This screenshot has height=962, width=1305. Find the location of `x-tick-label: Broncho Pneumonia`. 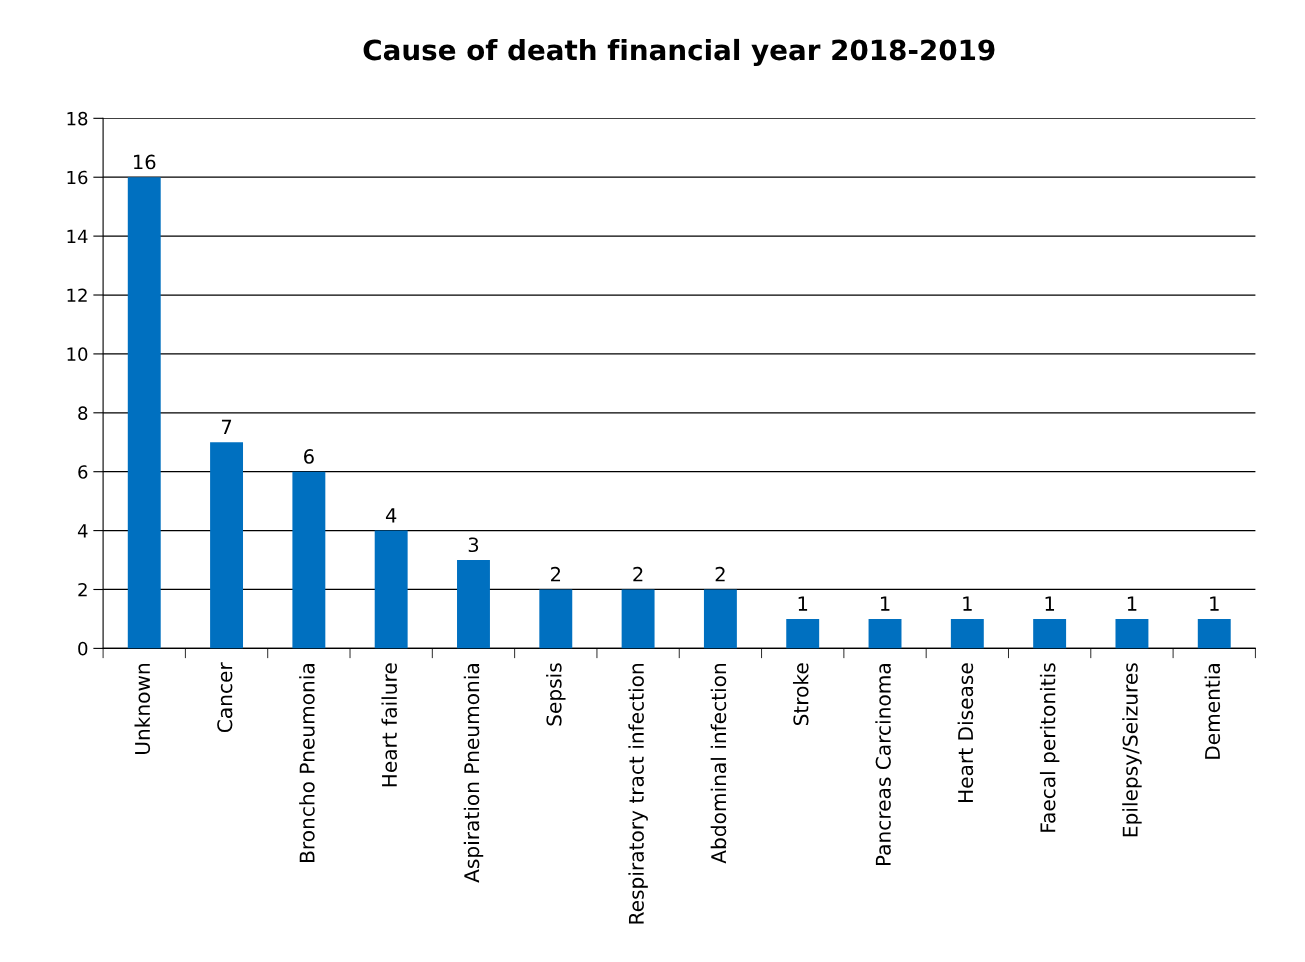

x-tick-label: Broncho Pneumonia is located at coordinates (307, 763).